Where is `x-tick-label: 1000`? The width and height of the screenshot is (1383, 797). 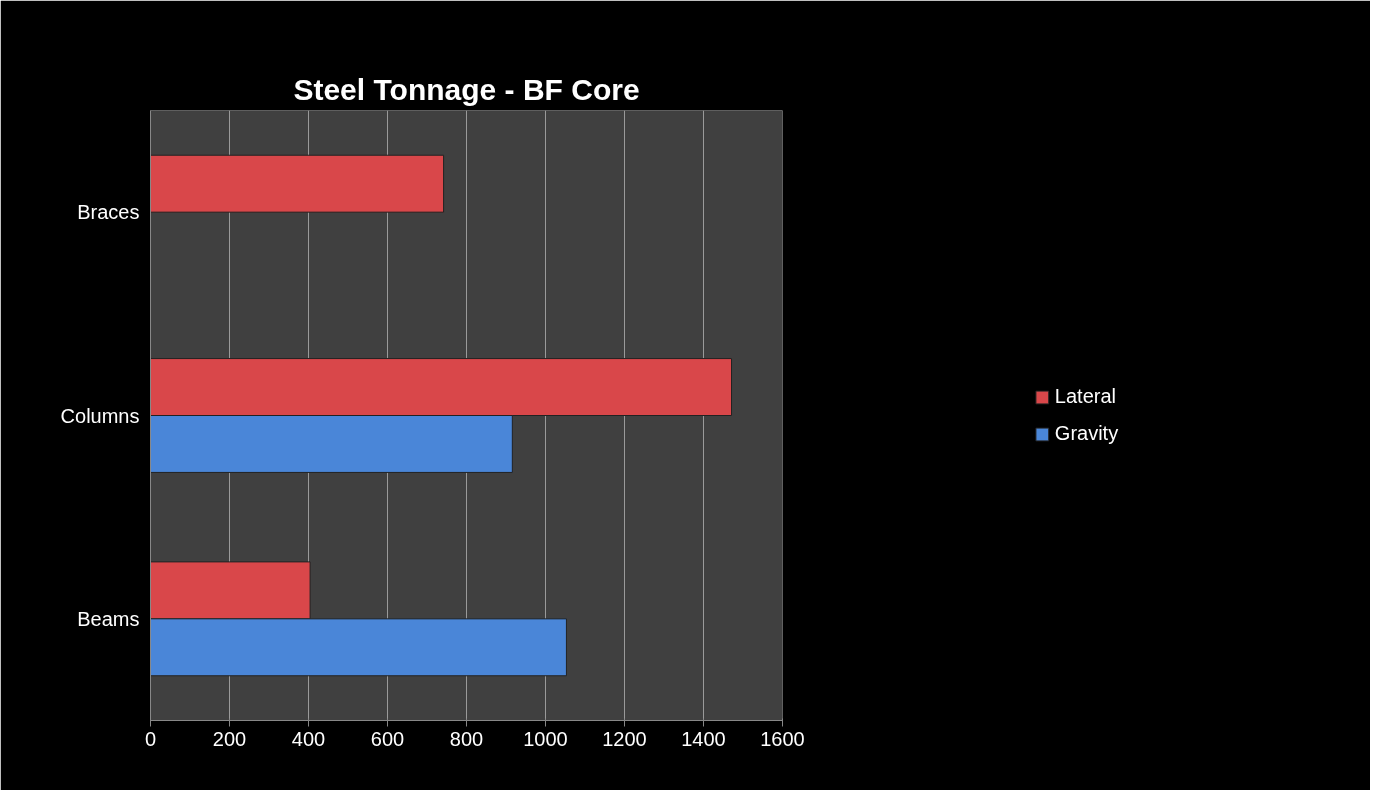 x-tick-label: 1000 is located at coordinates (545, 738).